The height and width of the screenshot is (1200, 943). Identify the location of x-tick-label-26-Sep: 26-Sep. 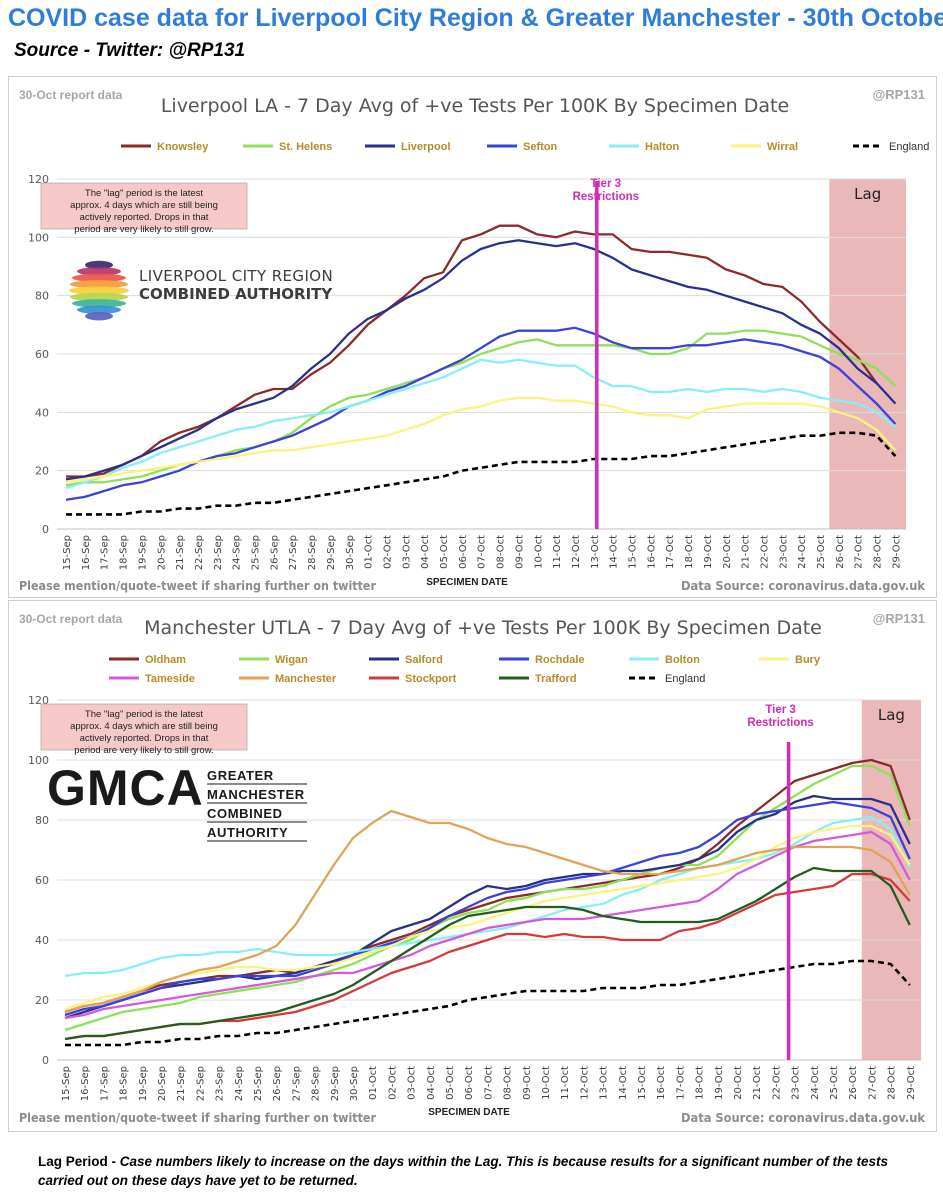
(274, 552).